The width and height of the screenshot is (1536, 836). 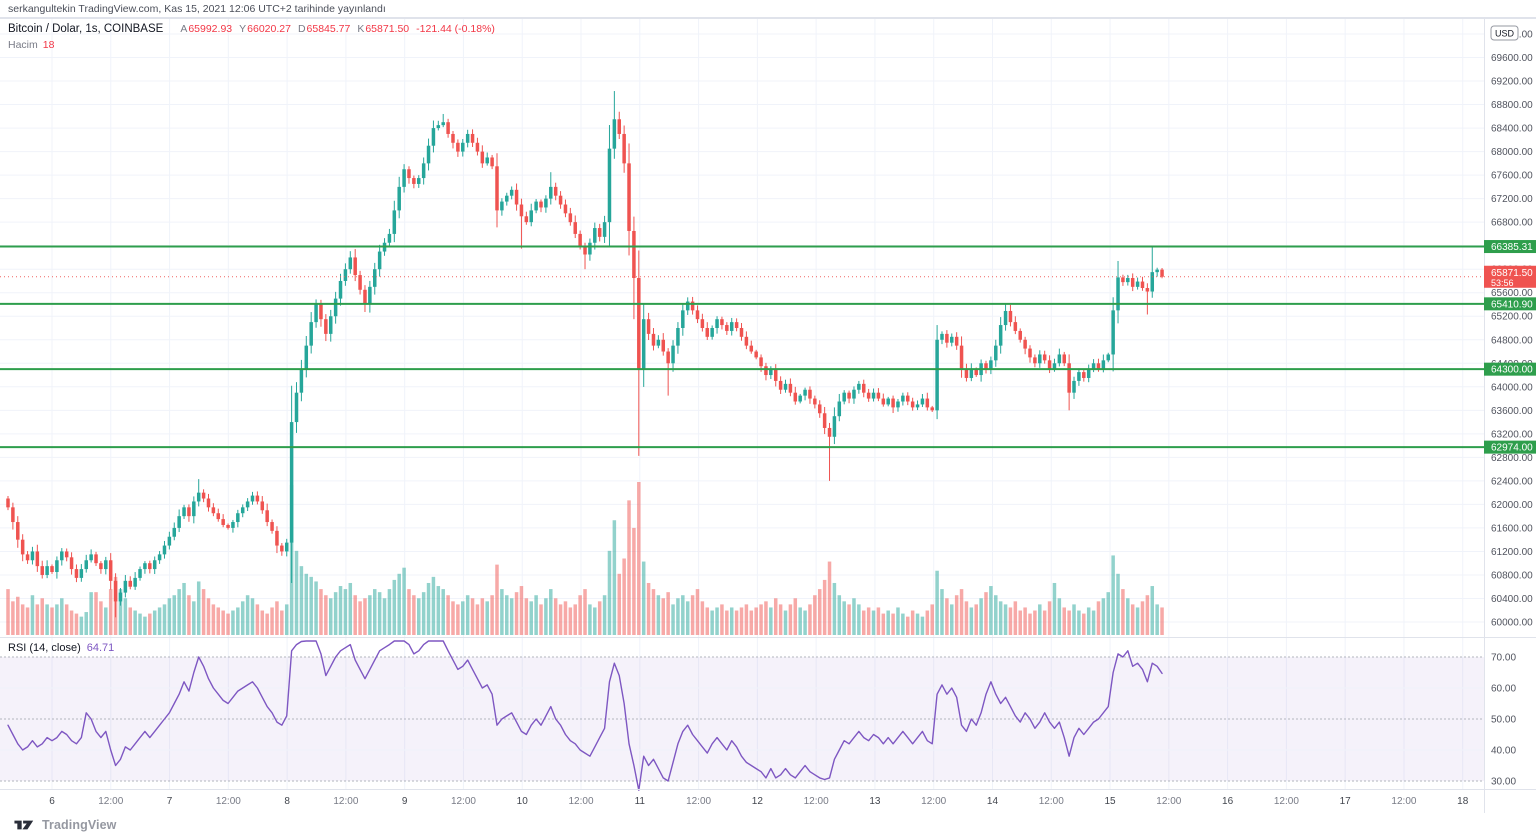 I want to click on time-axis-label: 12, so click(x=758, y=801).